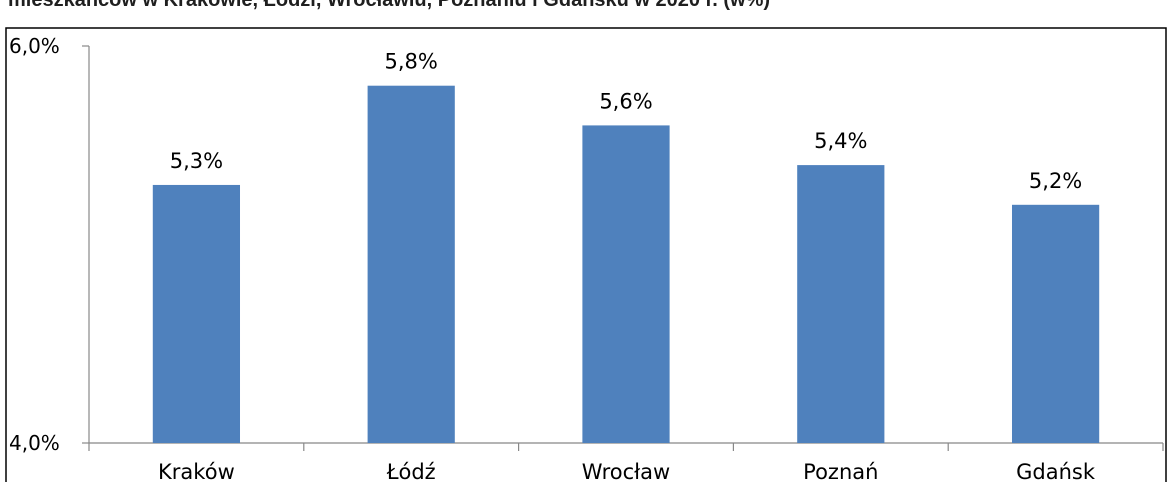 The height and width of the screenshot is (482, 1170). I want to click on data-label: 5,8%, so click(411, 62).